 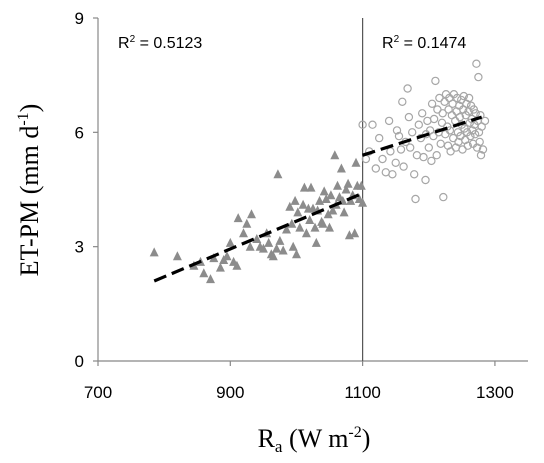 I want to click on y-tick-label: 3, so click(x=79, y=247).